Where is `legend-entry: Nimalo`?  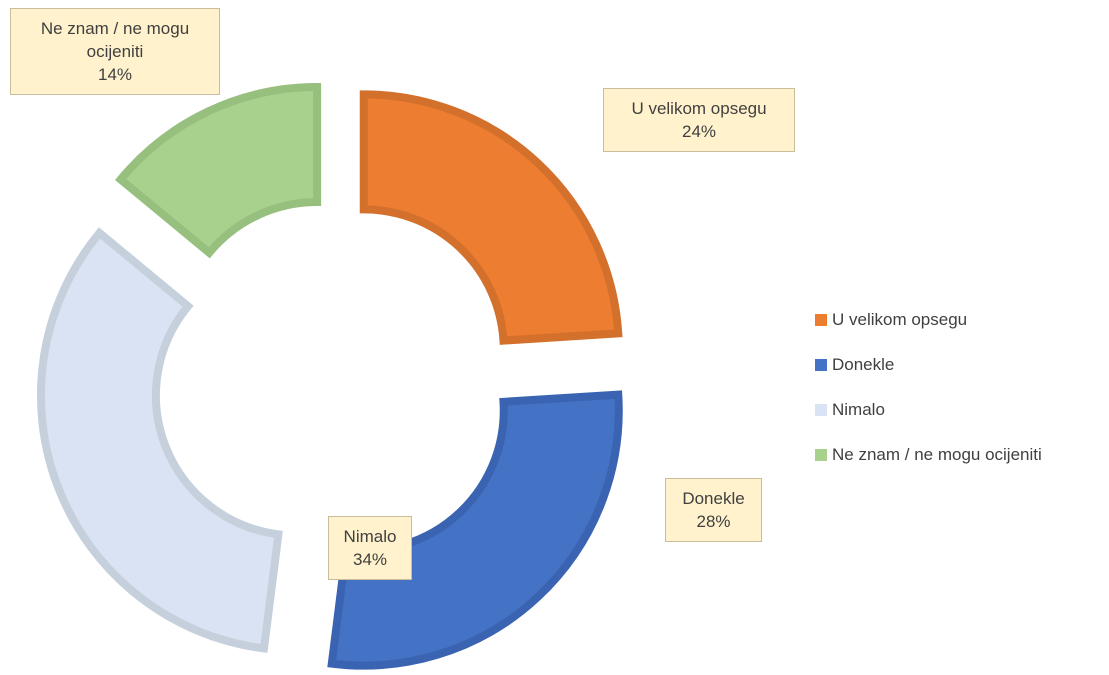
legend-entry: Nimalo is located at coordinates (850, 410).